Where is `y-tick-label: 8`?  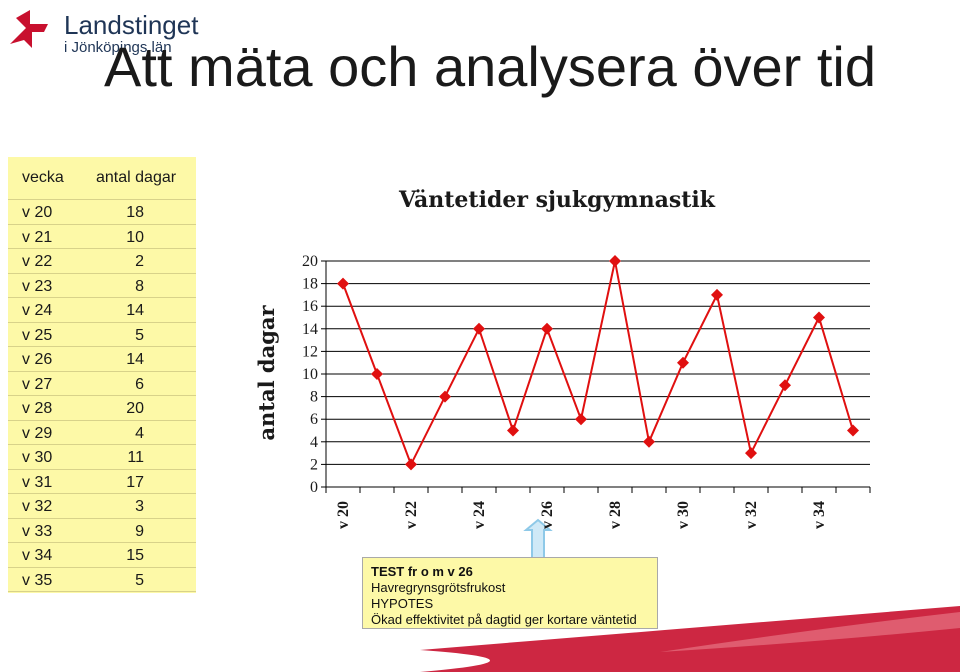
y-tick-label: 8 is located at coordinates (314, 397).